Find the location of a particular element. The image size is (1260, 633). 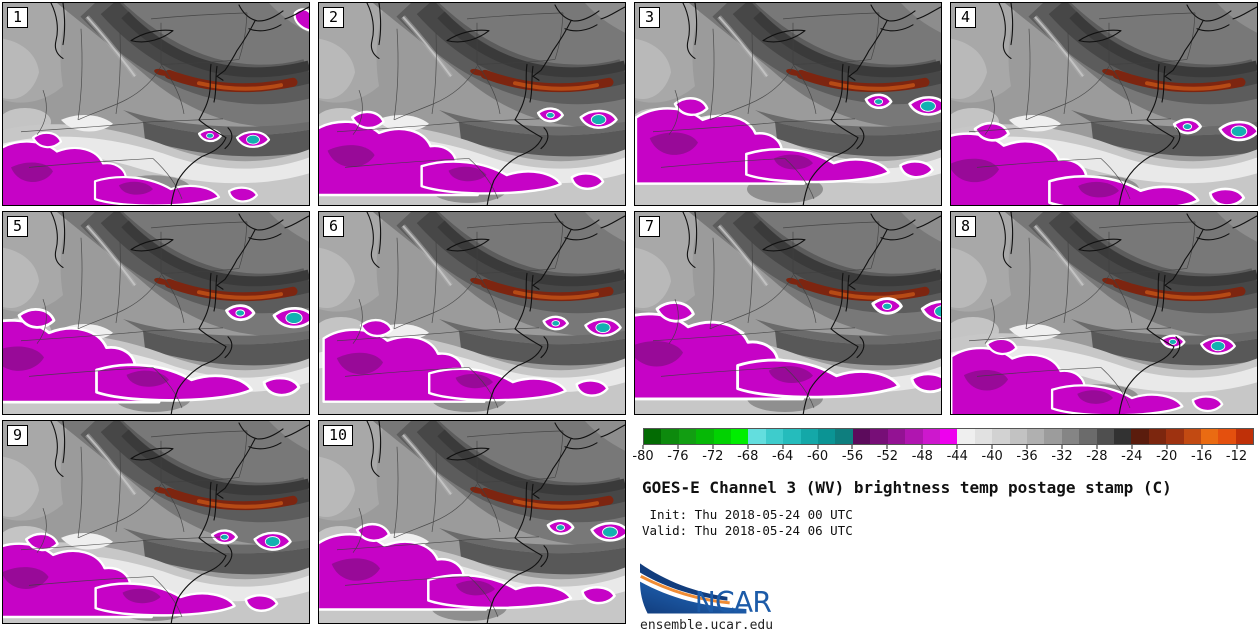

ncar-logo-graphic: NCAR is located at coordinates (706, 590).